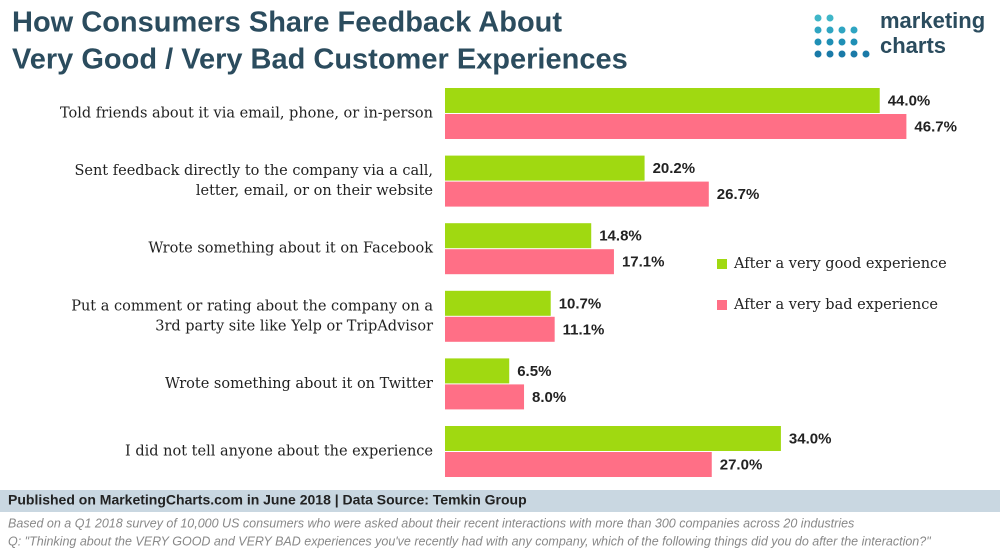  Describe the element at coordinates (810, 438) in the screenshot. I see `value-label: 34.0%` at that location.